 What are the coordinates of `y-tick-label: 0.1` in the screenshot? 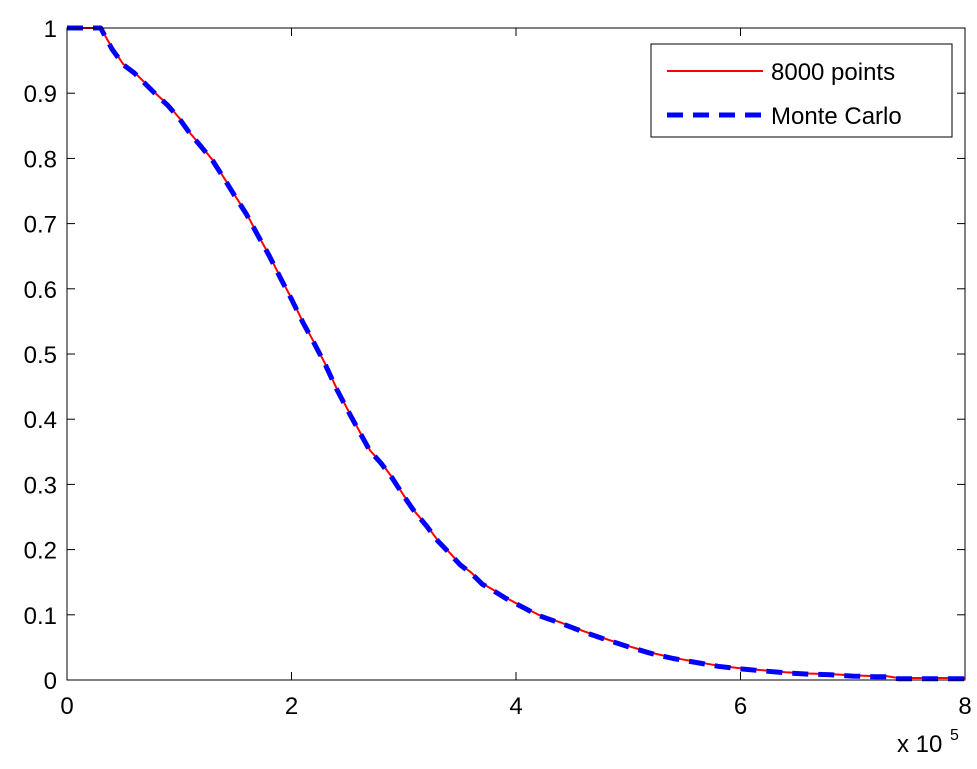 It's located at (40, 616).